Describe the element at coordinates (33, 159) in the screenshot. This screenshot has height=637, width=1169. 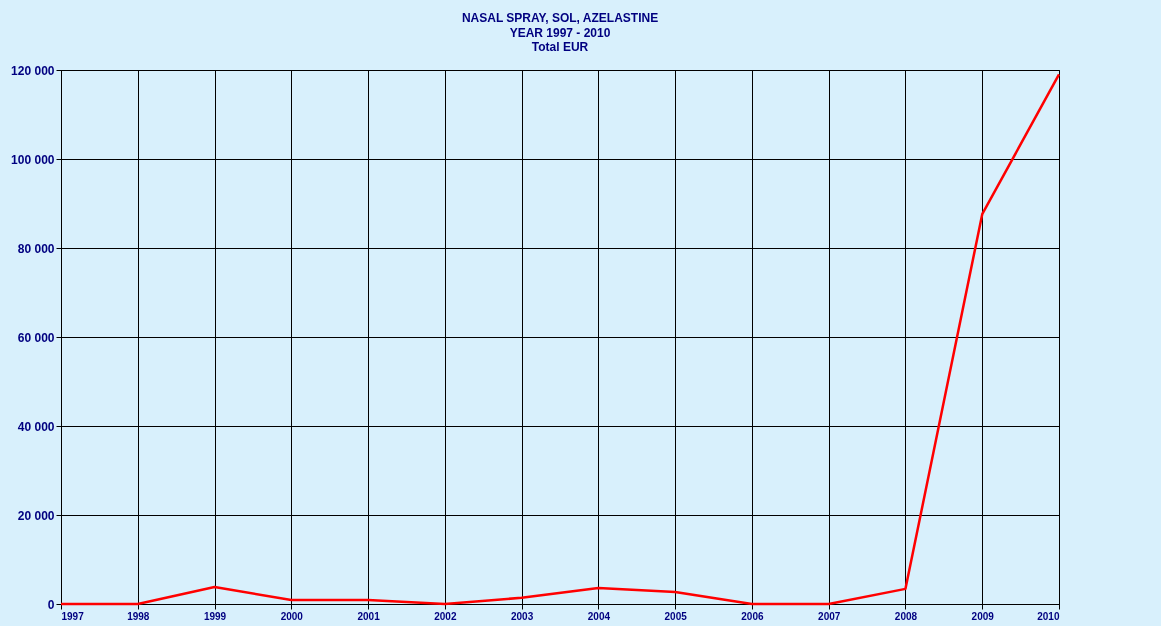
I see `y-tick-label: 100 000` at that location.